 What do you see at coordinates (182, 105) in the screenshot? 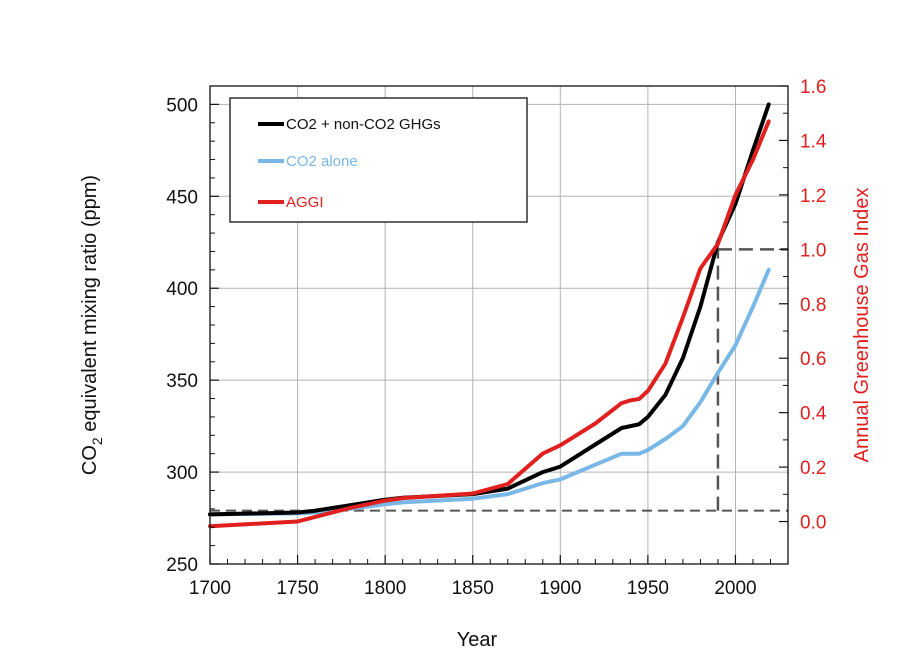
I see `y-left-tick-label: 500` at bounding box center [182, 105].